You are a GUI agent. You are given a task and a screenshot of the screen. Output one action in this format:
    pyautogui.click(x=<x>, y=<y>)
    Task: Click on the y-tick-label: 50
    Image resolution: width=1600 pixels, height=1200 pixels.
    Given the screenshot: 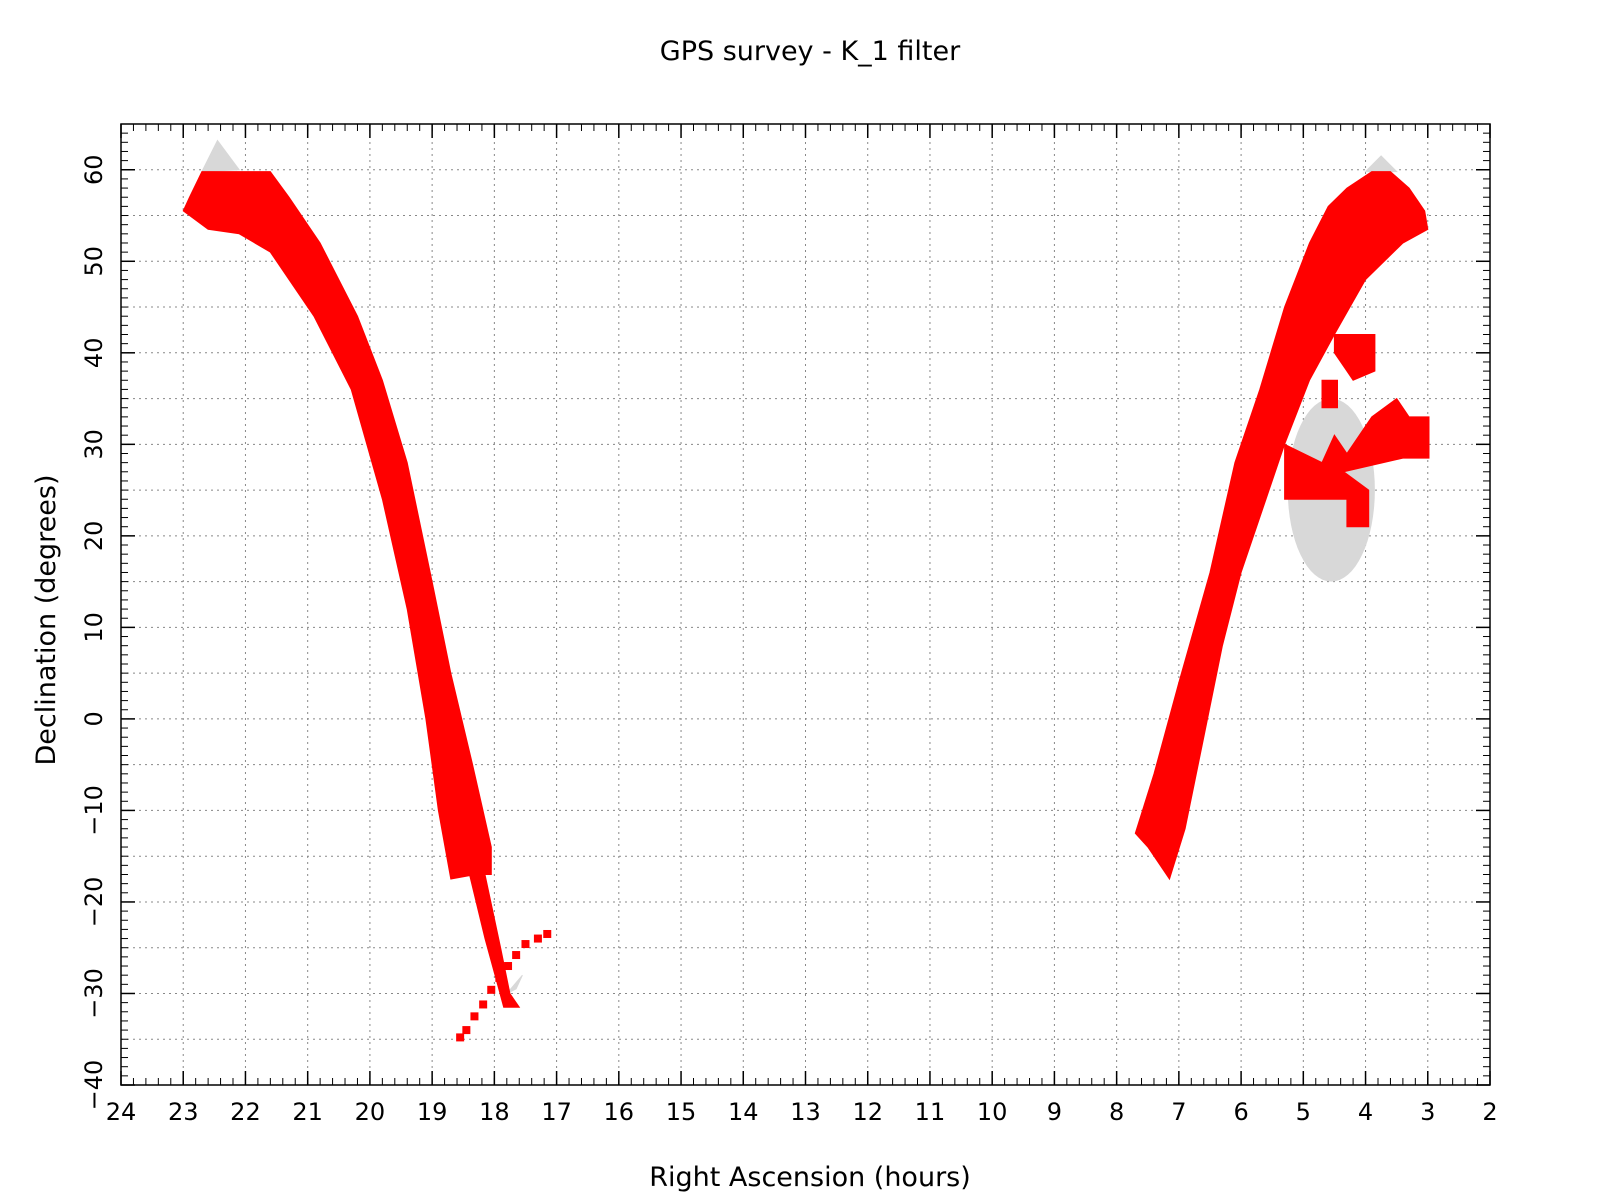 What is the action you would take?
    pyautogui.click(x=94, y=261)
    